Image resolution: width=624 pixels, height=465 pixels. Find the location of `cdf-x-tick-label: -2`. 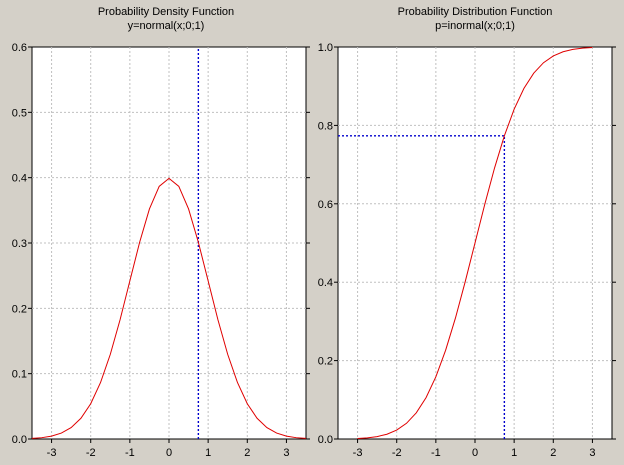

cdf-x-tick-label: -2 is located at coordinates (397, 453).